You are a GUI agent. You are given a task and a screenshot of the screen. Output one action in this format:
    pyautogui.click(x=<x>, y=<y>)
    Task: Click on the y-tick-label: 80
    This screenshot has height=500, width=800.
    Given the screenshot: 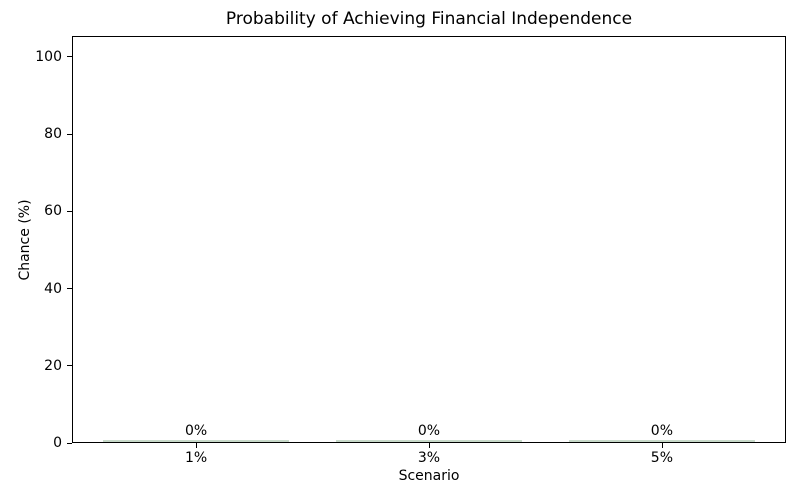 What is the action you would take?
    pyautogui.click(x=53, y=134)
    